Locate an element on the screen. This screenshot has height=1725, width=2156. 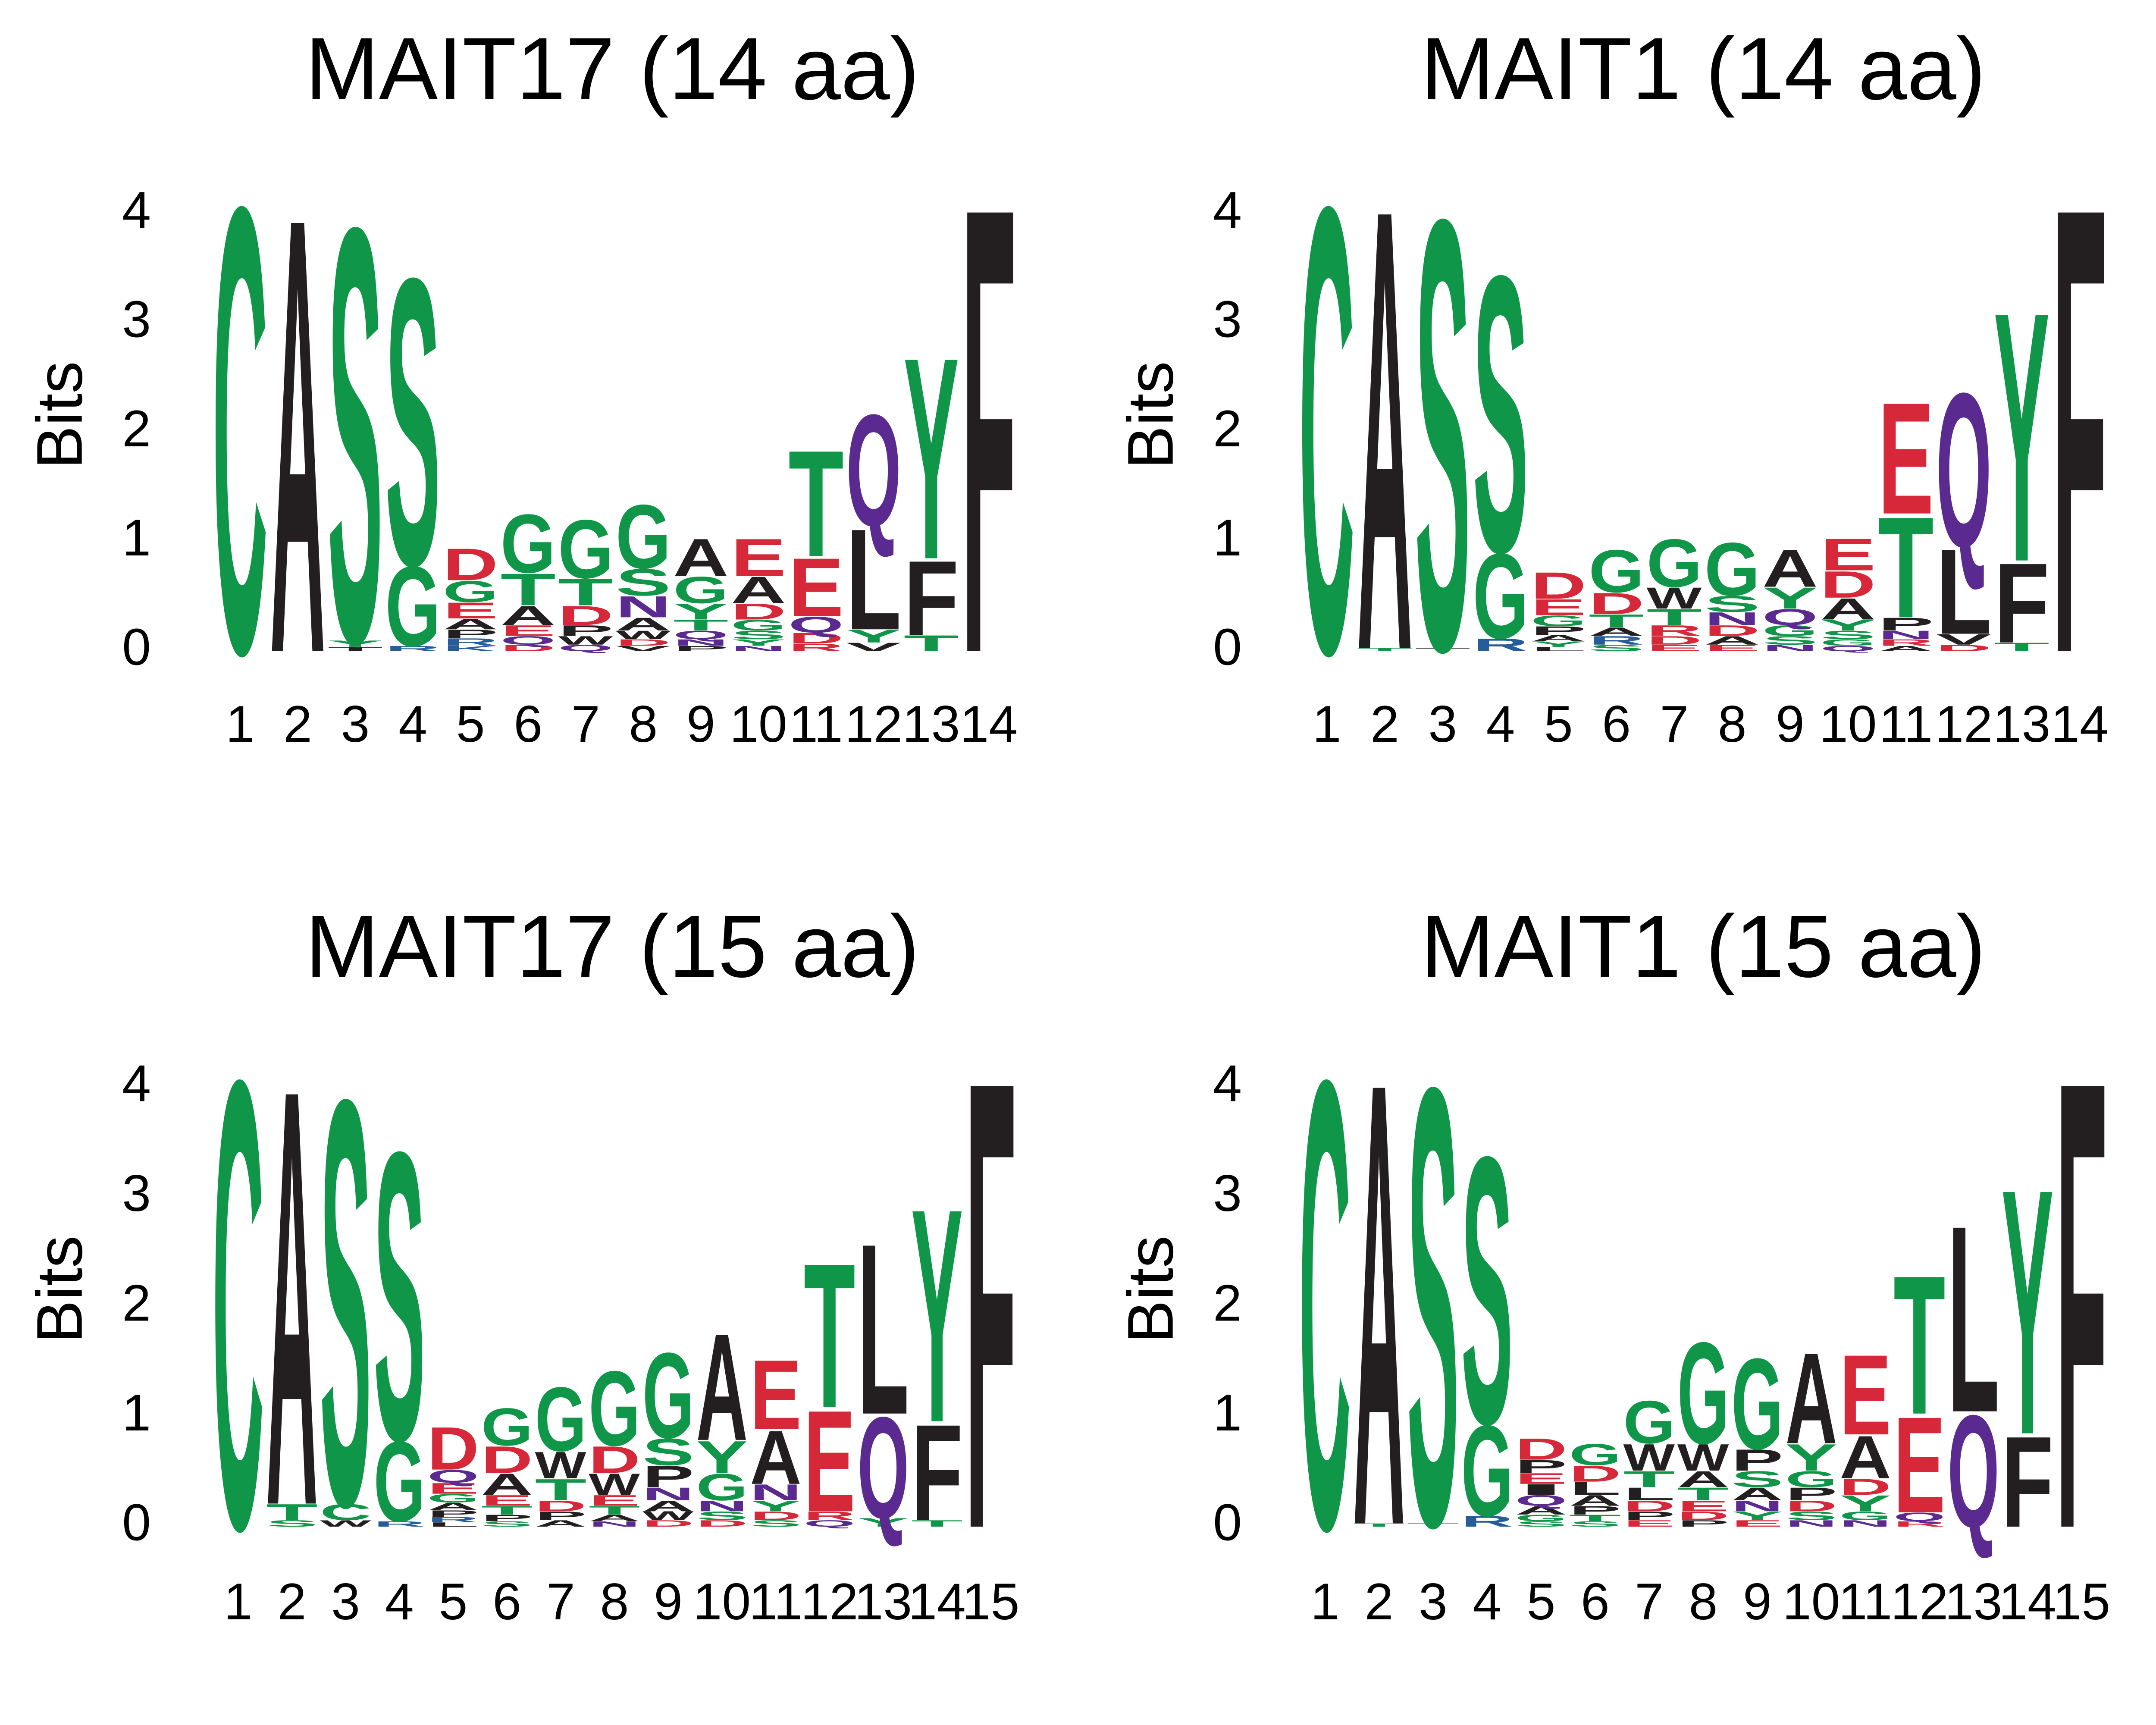
logo-letter: V is located at coordinates (1963, 640).